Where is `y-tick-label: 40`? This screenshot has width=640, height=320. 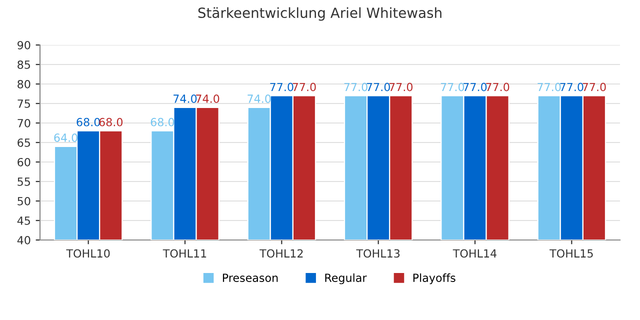
y-tick-label: 40 is located at coordinates (23, 240).